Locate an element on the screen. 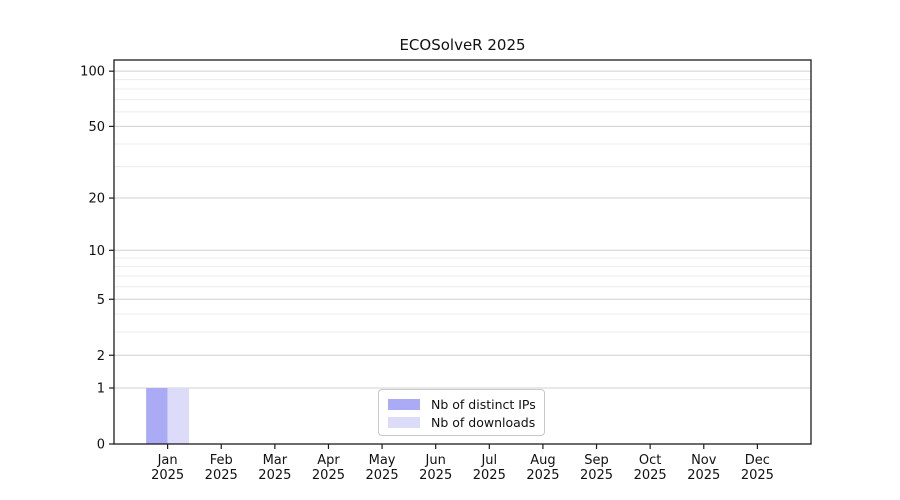  chart-legend: Nb of distinct IPs Nb of downloads is located at coordinates (461, 412).